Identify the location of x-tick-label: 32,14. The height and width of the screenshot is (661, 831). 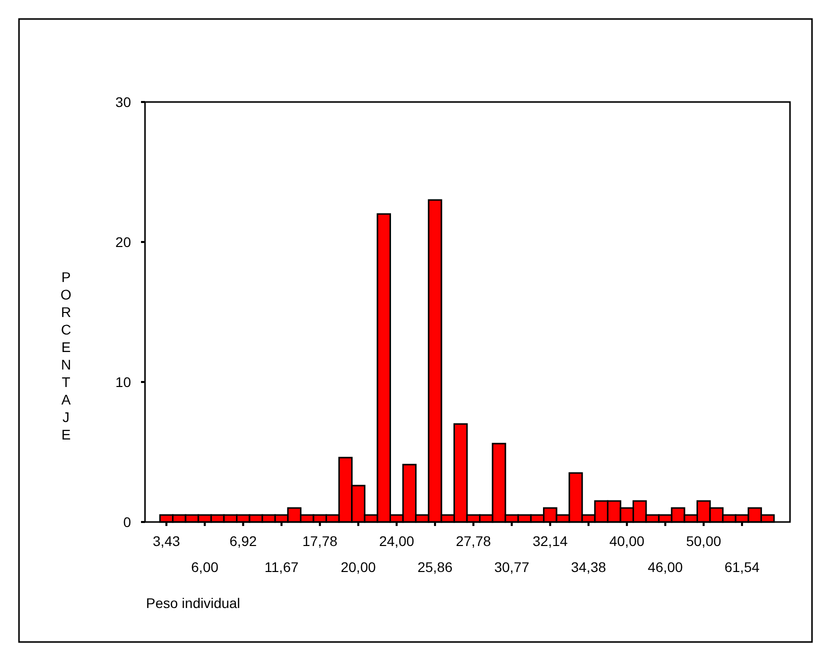
(550, 541).